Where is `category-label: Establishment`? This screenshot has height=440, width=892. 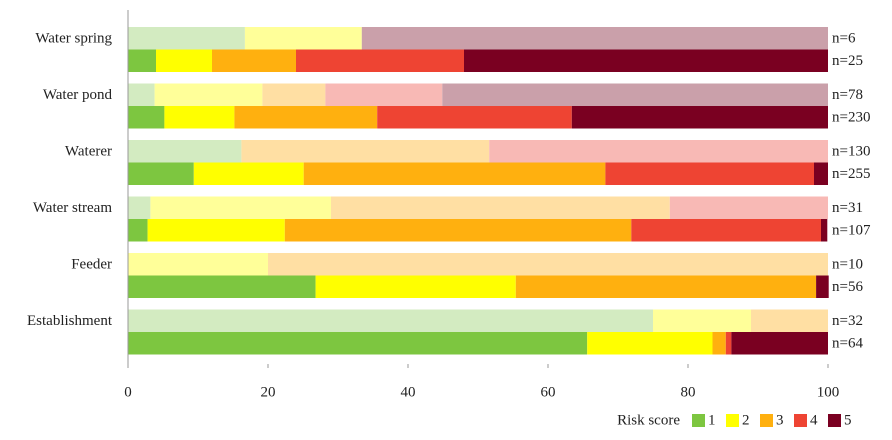 category-label: Establishment is located at coordinates (70, 321).